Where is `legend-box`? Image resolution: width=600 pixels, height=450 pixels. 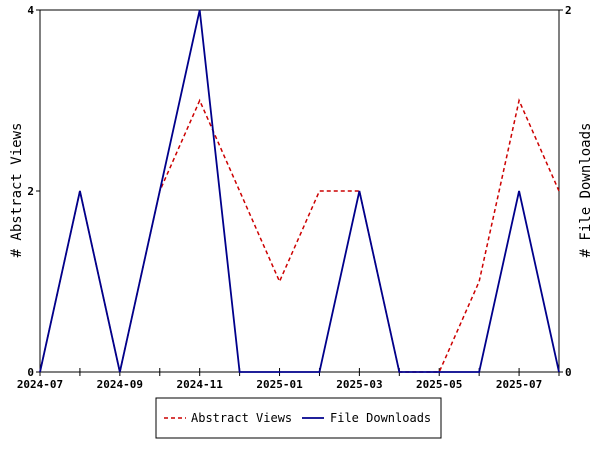 legend-box is located at coordinates (298, 418).